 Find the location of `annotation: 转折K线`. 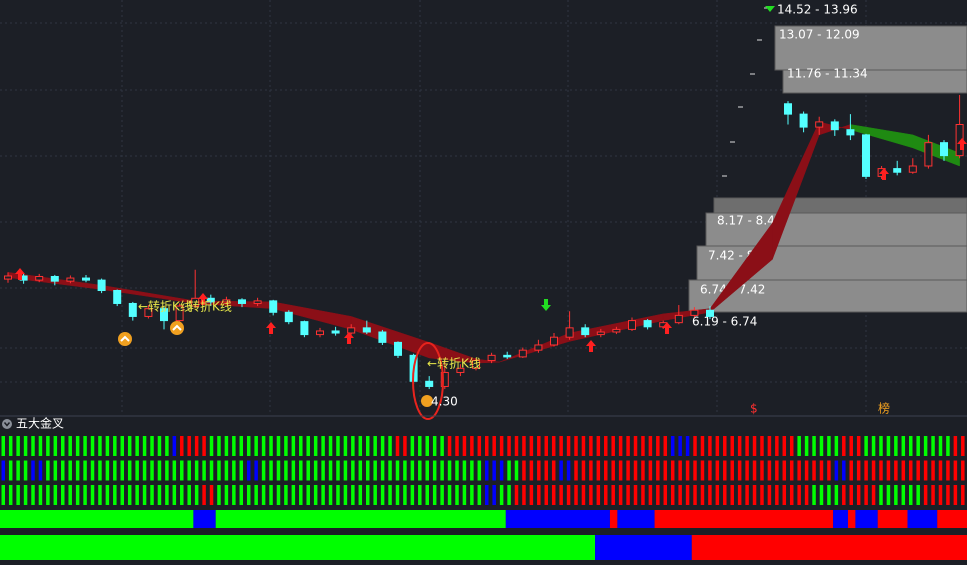

annotation: 转折K线 is located at coordinates (210, 306).